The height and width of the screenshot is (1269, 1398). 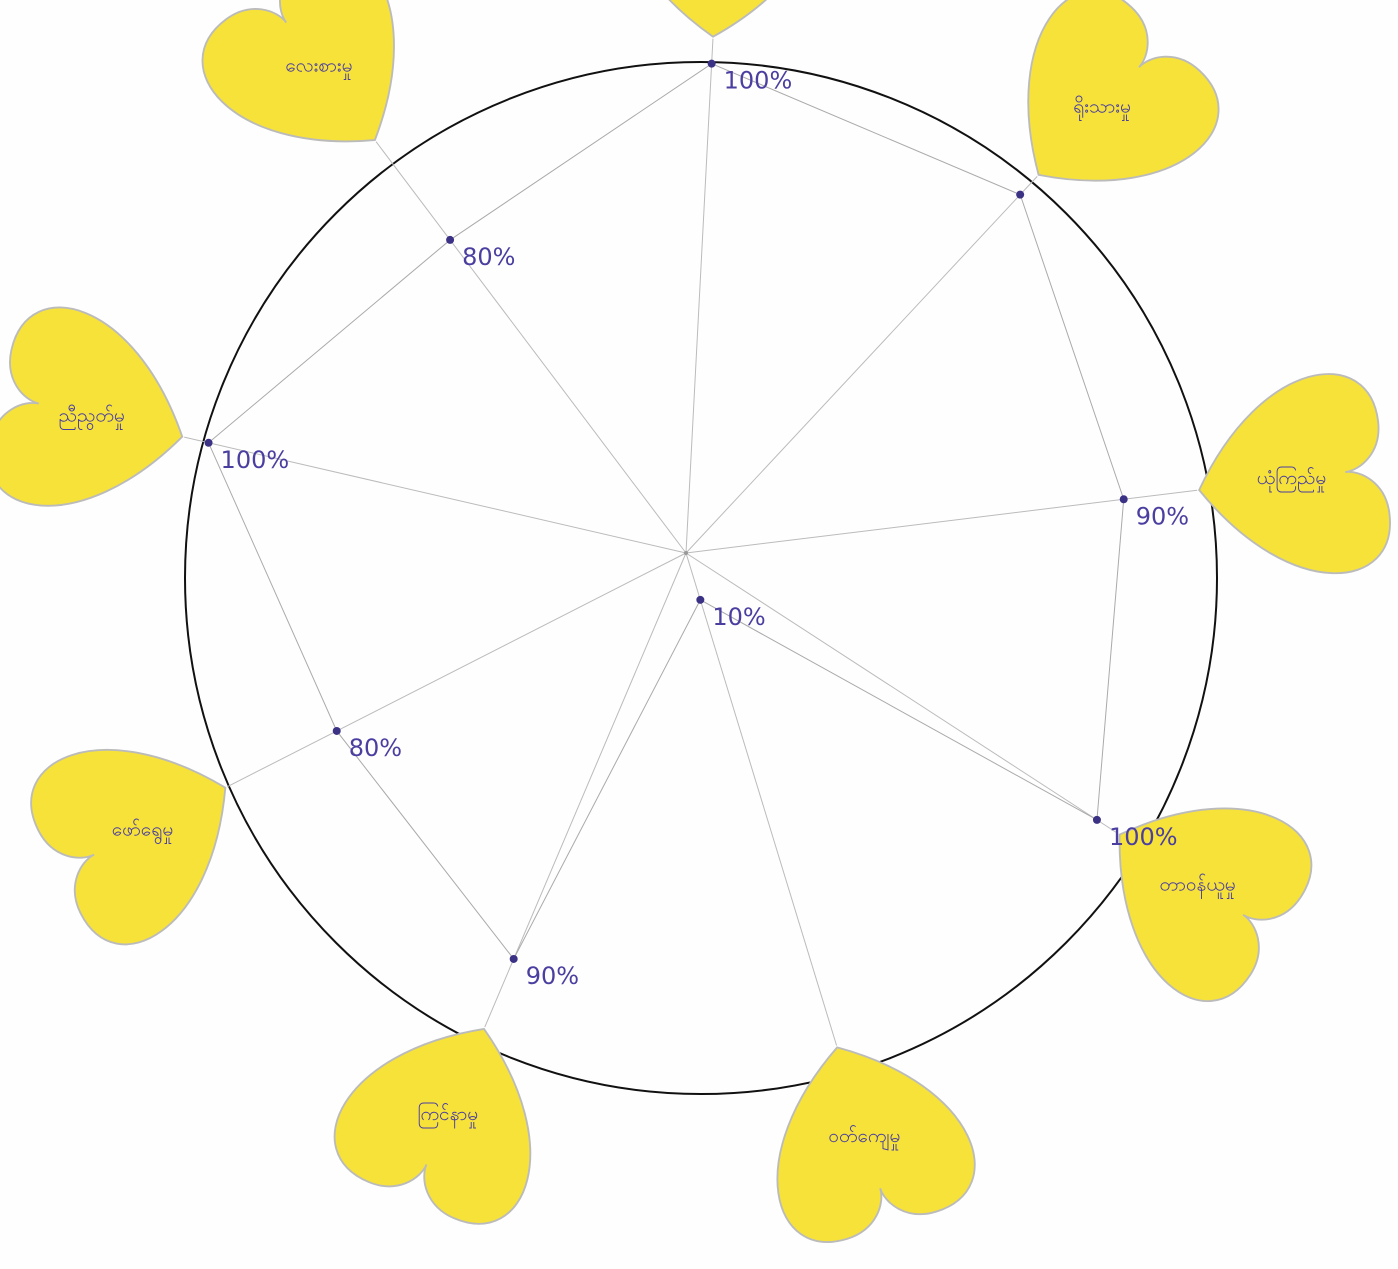 I want to click on category-label: ဖော်ရွေမှု, so click(x=142, y=830).